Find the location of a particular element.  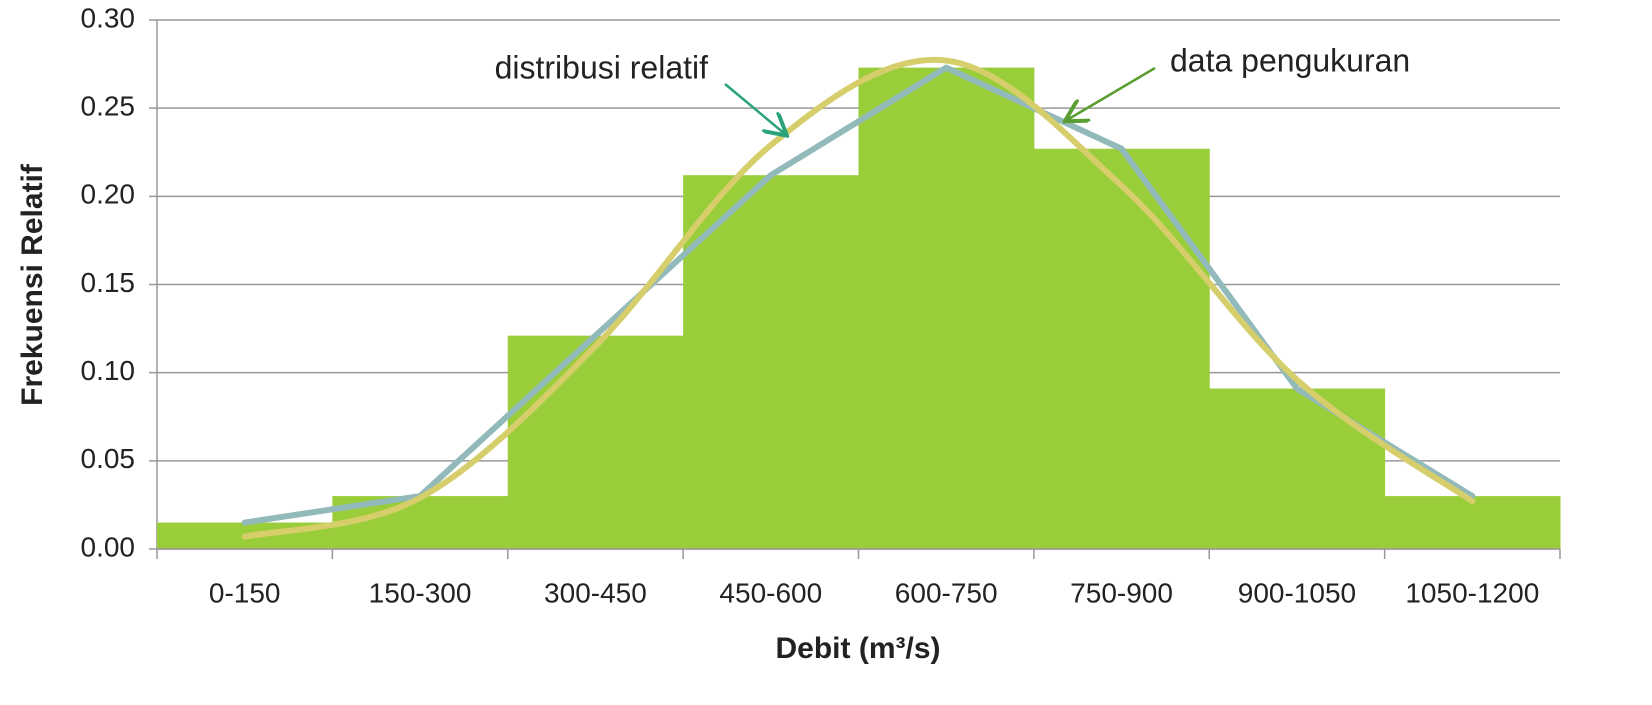

x-tick-label: 600-750 is located at coordinates (946, 592).